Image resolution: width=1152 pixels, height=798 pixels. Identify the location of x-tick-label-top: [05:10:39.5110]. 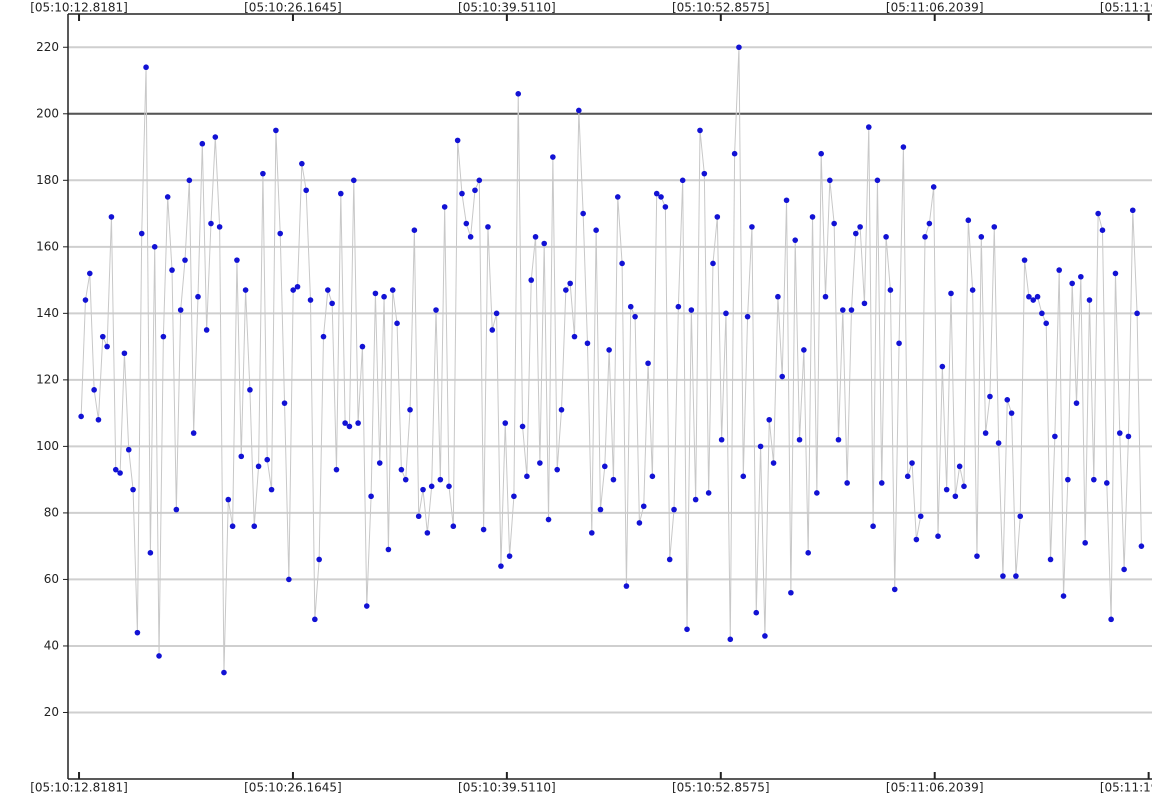
(507, 8).